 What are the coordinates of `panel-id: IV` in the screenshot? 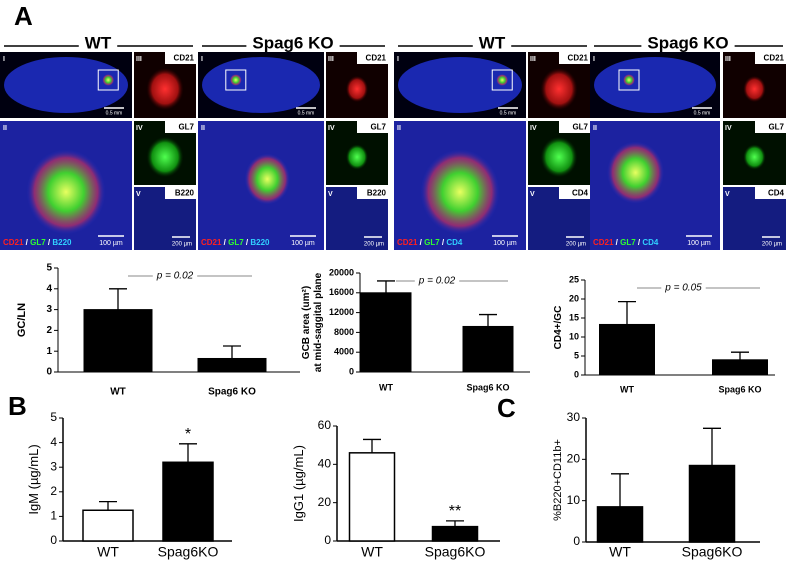 It's located at (139, 128).